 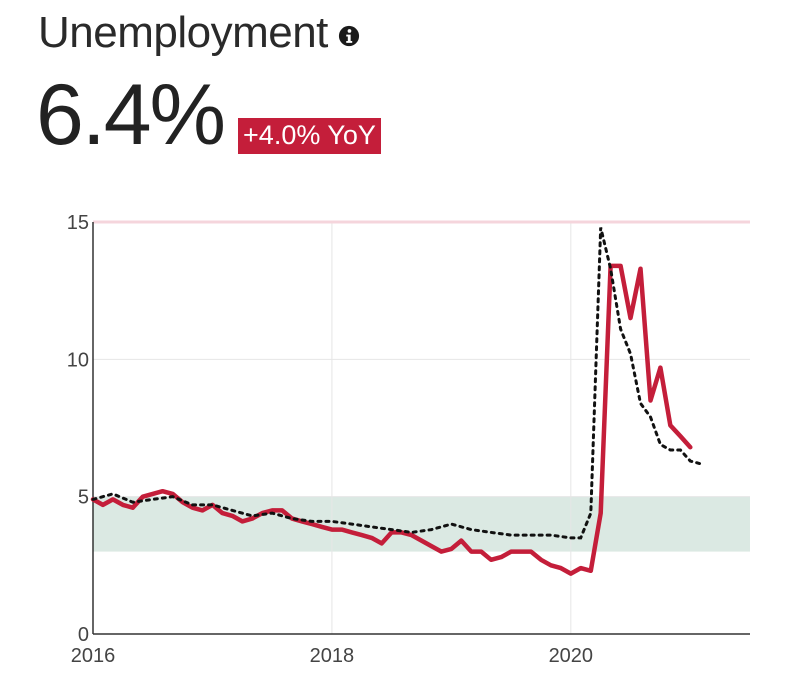 I want to click on chart-title: Unemployment, so click(x=183, y=32).